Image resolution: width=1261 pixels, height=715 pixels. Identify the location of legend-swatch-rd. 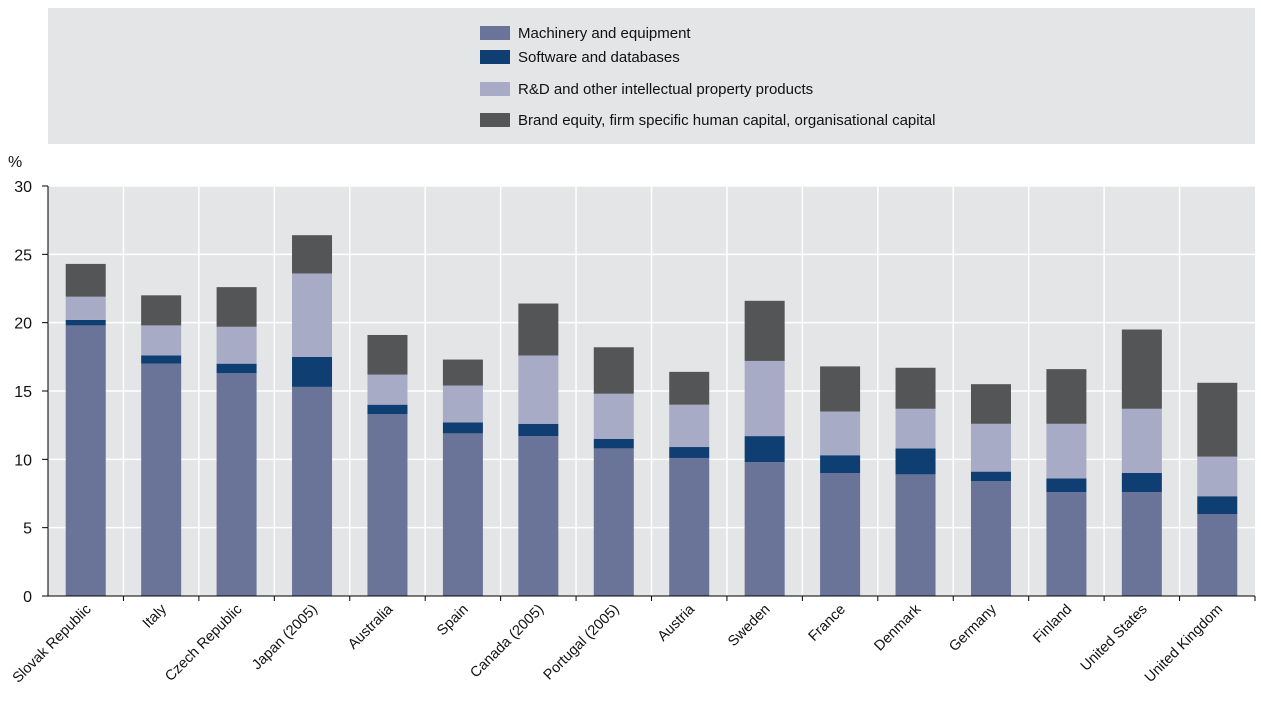
(495, 89).